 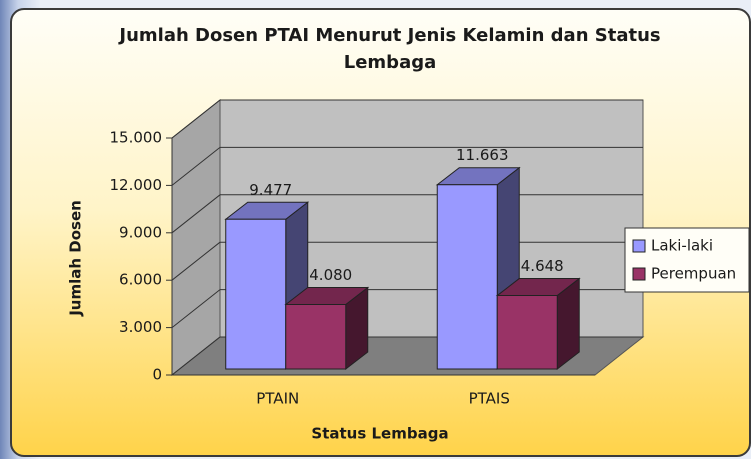 I want to click on legend-label: Laki-laki, so click(x=682, y=246).